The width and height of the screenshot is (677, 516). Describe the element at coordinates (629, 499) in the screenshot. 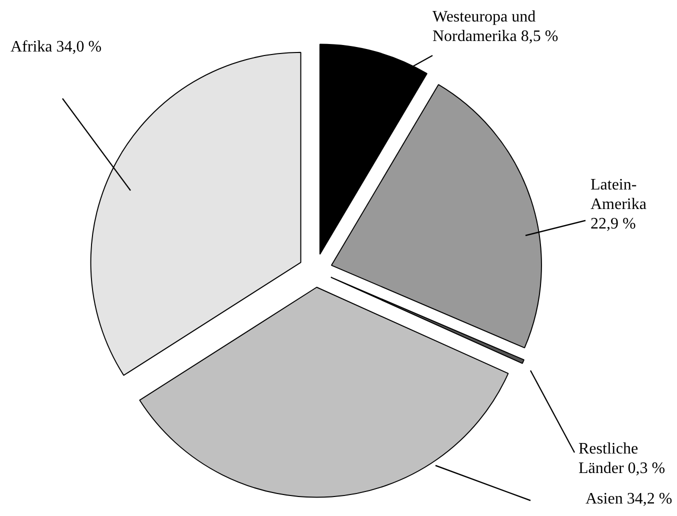

I see `slice-label: Asien 34,2 %` at that location.